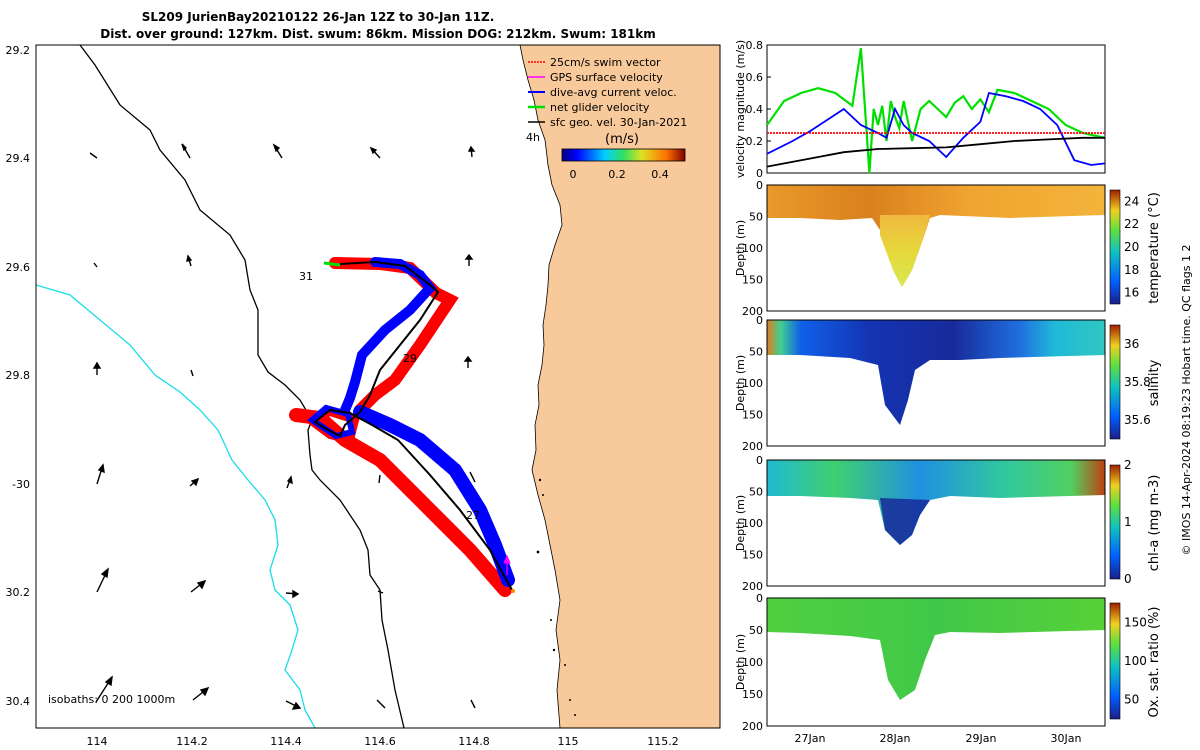 This screenshot has width=1200, height=750. I want to click on colorbar-tick: 2, so click(1128, 465).